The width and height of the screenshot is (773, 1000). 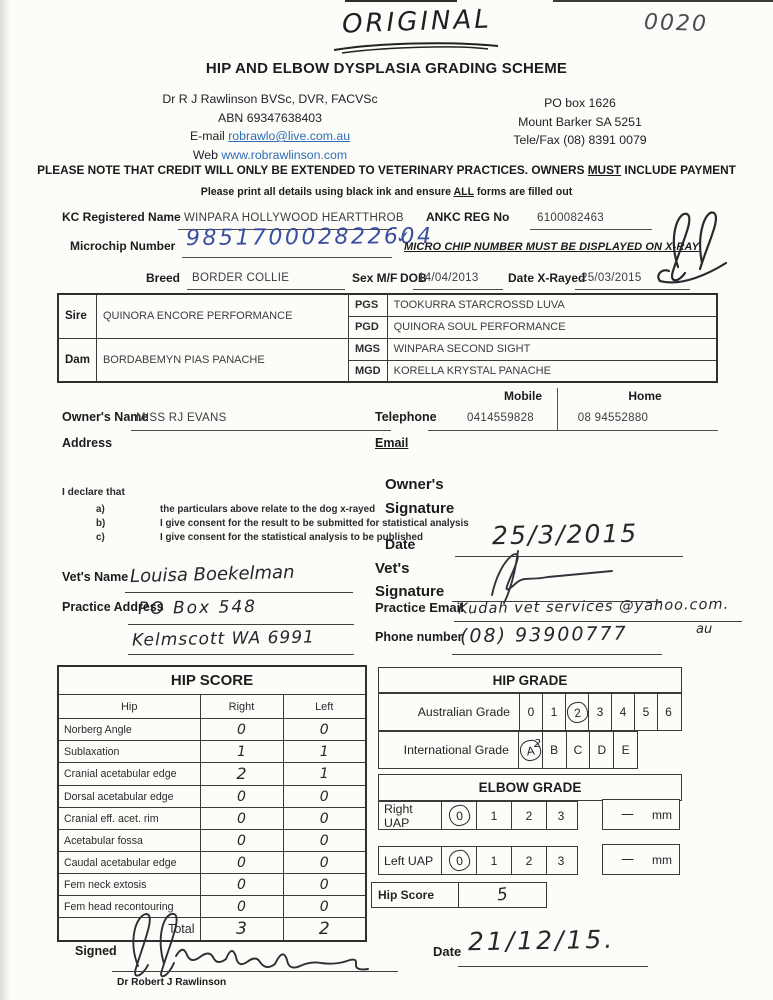 I want to click on total-right-value: 3, so click(x=241, y=929).